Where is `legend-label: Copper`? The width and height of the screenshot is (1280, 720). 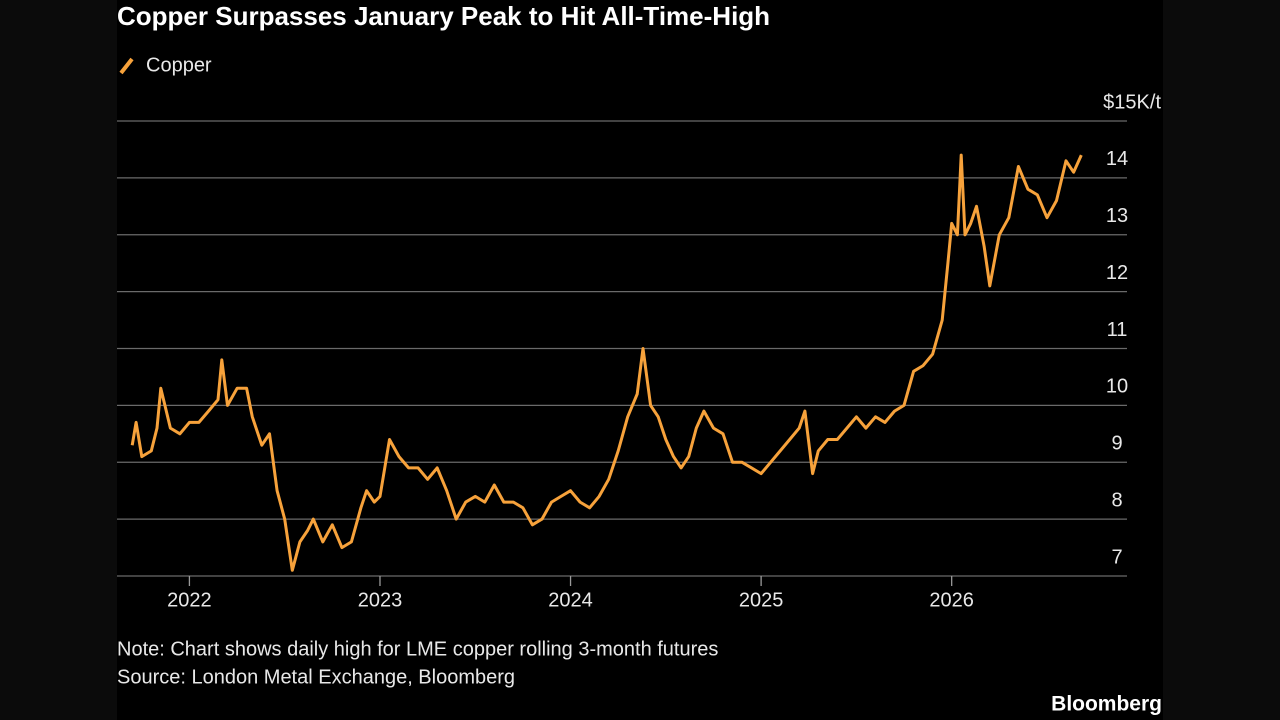 legend-label: Copper is located at coordinates (179, 65).